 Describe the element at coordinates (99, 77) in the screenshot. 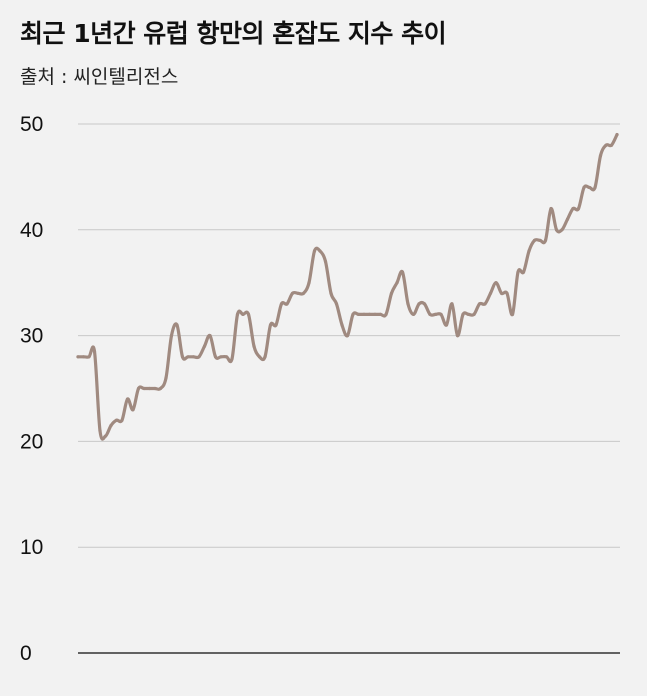

I see `chart-source: 출처 : 씨인텔리전스` at that location.